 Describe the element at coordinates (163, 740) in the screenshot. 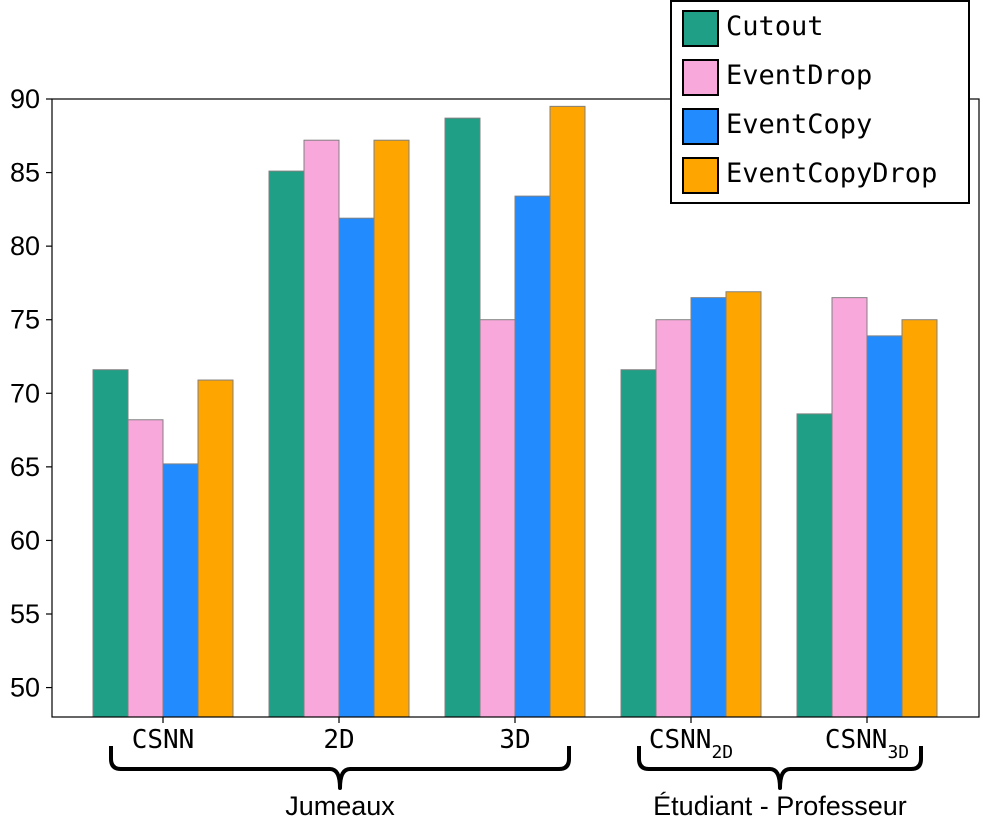

I see `x-tick-label: CSNN` at that location.